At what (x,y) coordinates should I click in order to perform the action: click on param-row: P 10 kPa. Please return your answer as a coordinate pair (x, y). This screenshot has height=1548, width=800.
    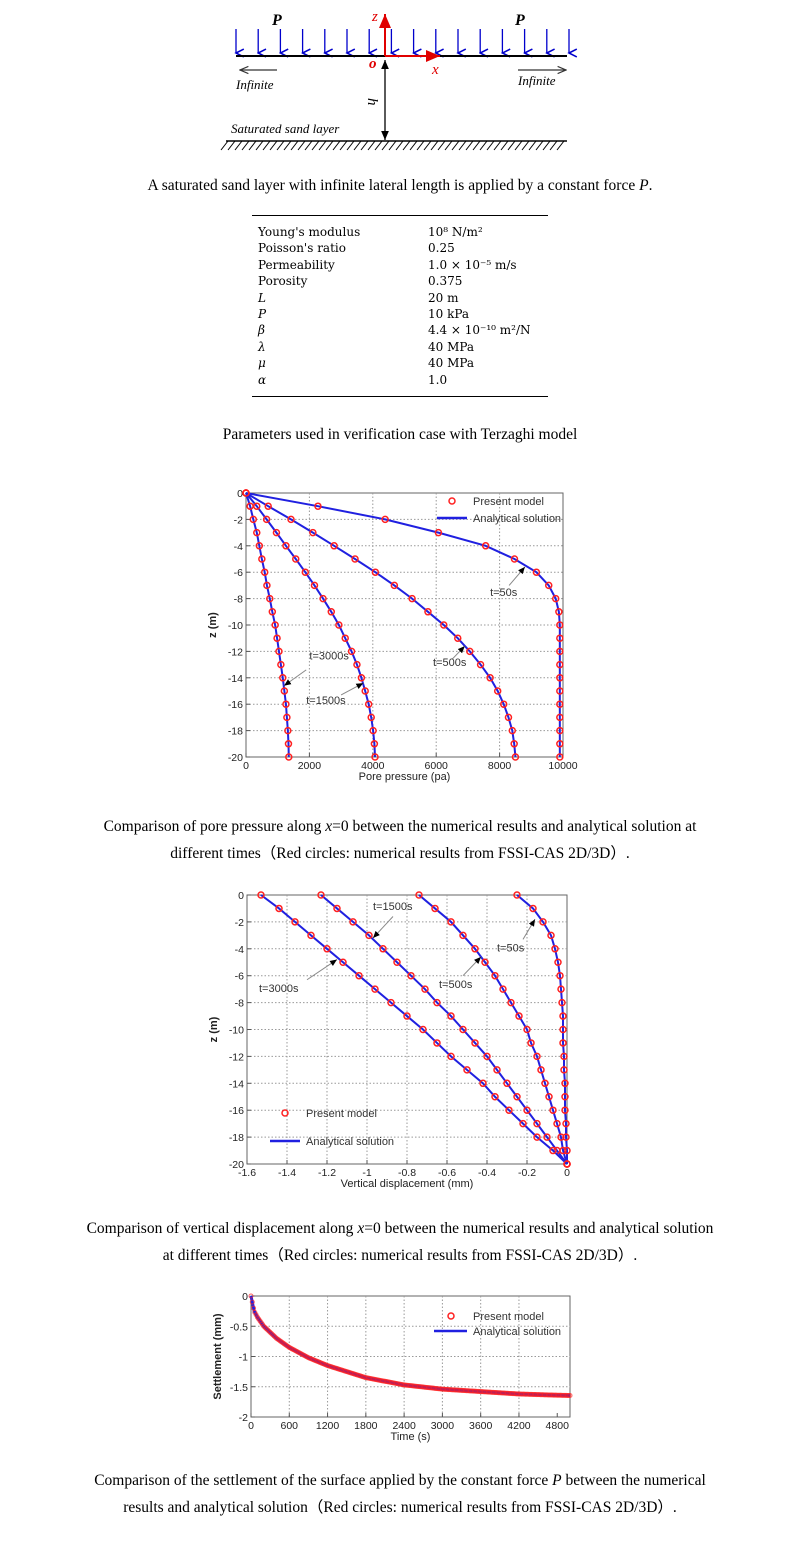
    Looking at the image, I should click on (400, 314).